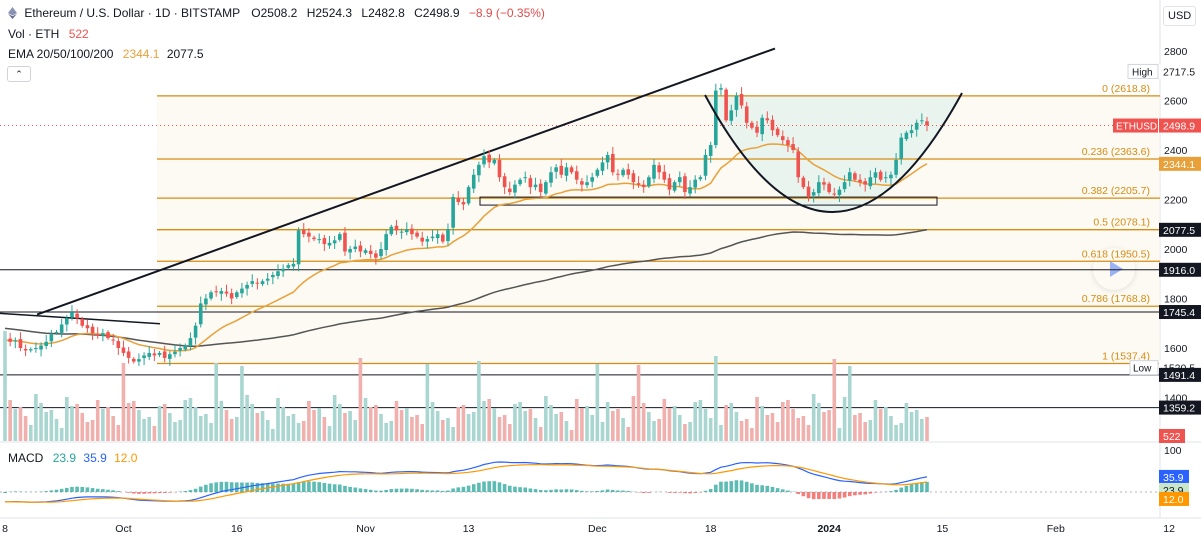 The image size is (1201, 545). Describe the element at coordinates (19, 74) in the screenshot. I see `collapse-legend-button: ⌃` at that location.